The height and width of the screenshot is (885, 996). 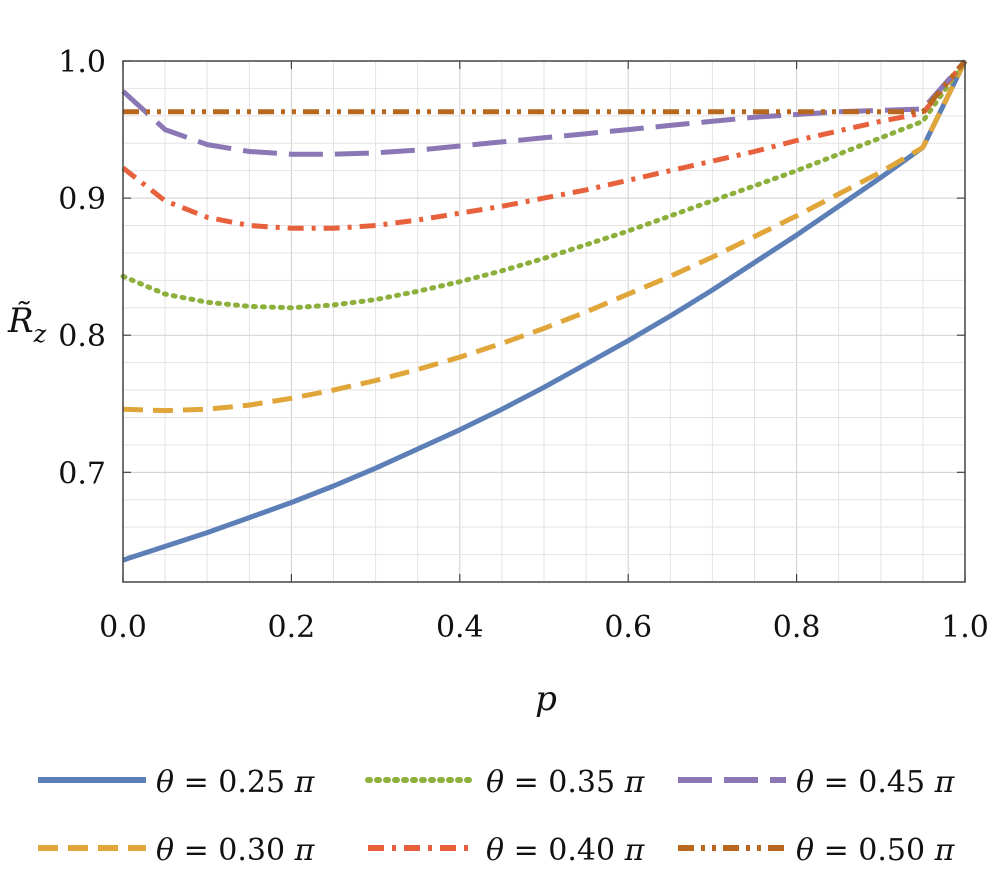 What do you see at coordinates (292, 627) in the screenshot?
I see `x-tick-label: 0.2` at bounding box center [292, 627].